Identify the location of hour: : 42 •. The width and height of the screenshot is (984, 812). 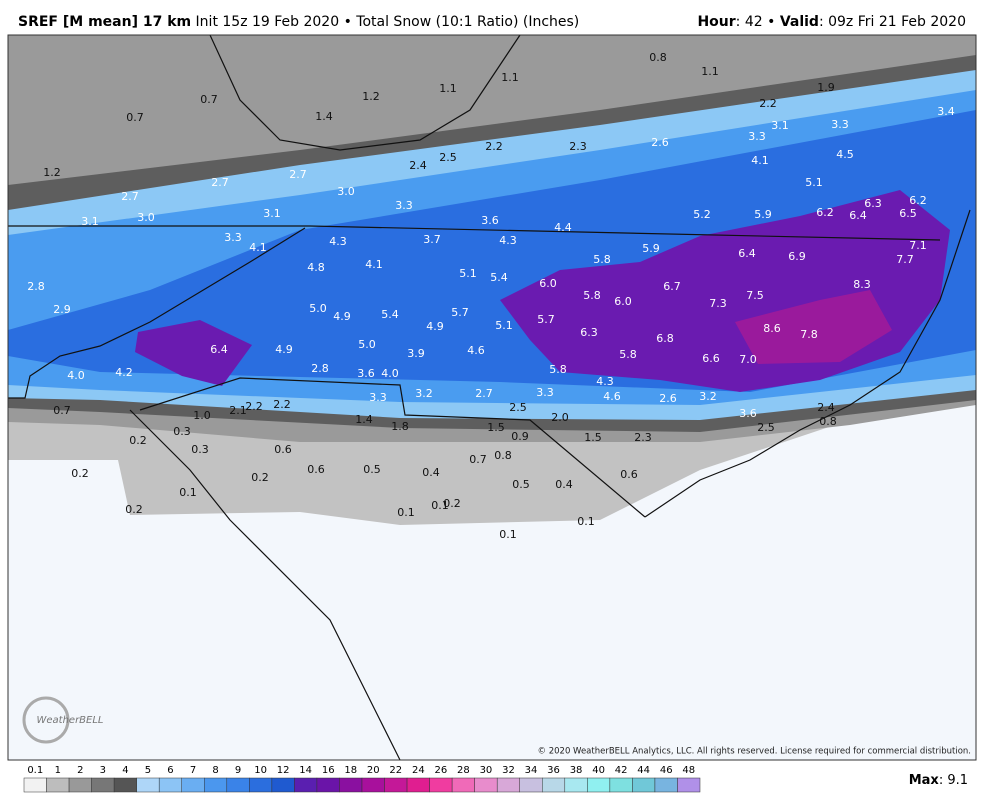
(756, 22).